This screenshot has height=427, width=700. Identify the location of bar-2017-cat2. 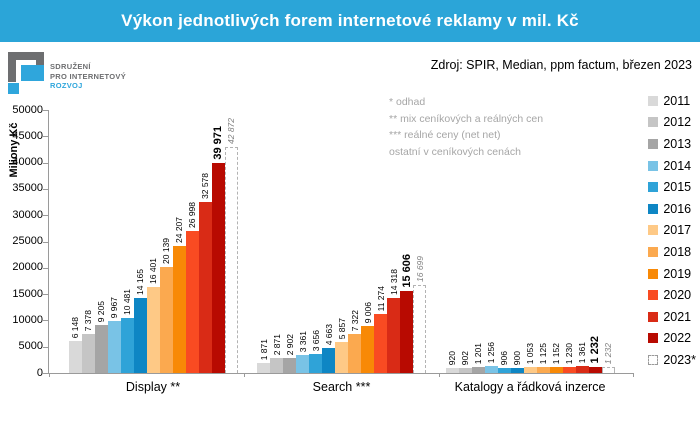
(530, 370).